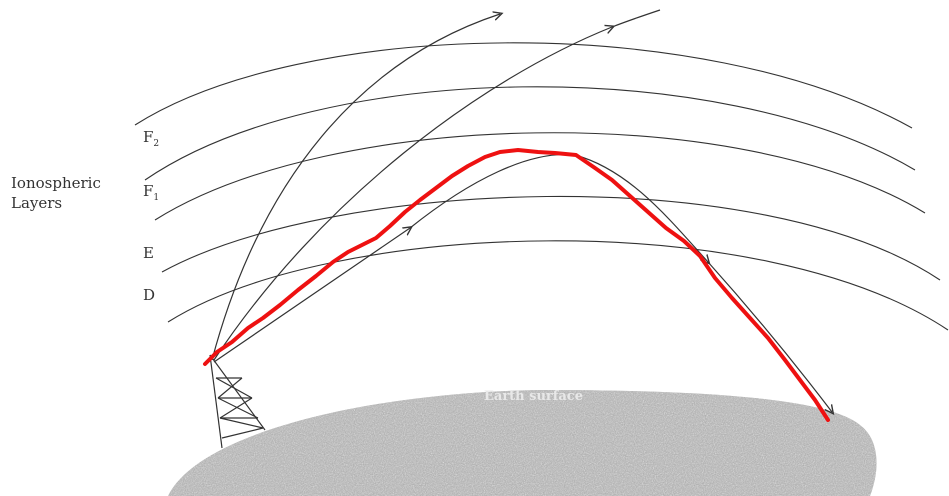 Image resolution: width=949 pixels, height=496 pixels. Describe the element at coordinates (769, 336) in the screenshot. I see `reflected-ray-down-cont` at that location.